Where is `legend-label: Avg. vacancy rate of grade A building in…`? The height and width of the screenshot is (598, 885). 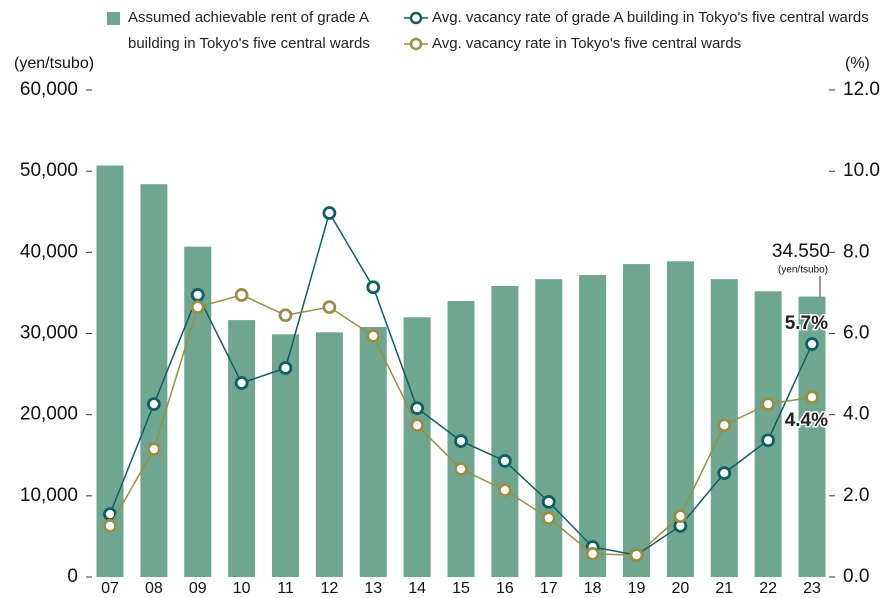
legend-label: Avg. vacancy rate of grade A building in… is located at coordinates (650, 17).